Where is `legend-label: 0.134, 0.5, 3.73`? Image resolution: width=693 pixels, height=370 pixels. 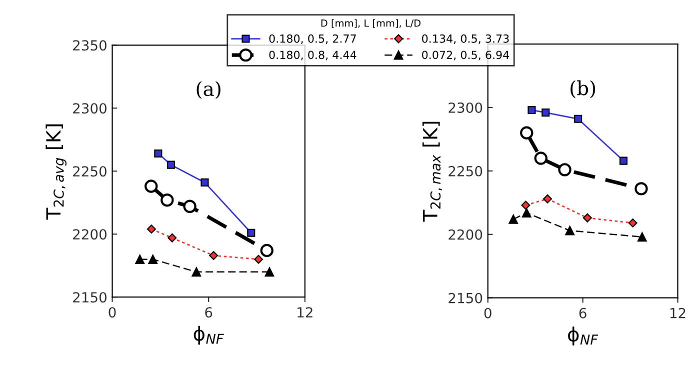
legend-label: 0.134, 0.5, 3.73 is located at coordinates (465, 39).